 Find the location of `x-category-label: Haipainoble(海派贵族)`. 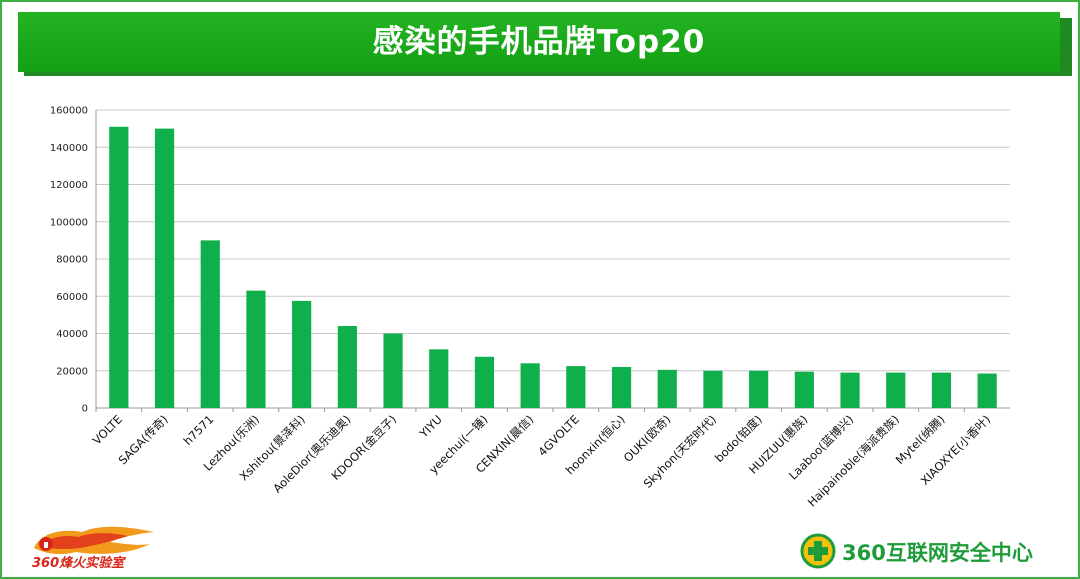

x-category-label: Haipainoble(海派贵族) is located at coordinates (853, 460).